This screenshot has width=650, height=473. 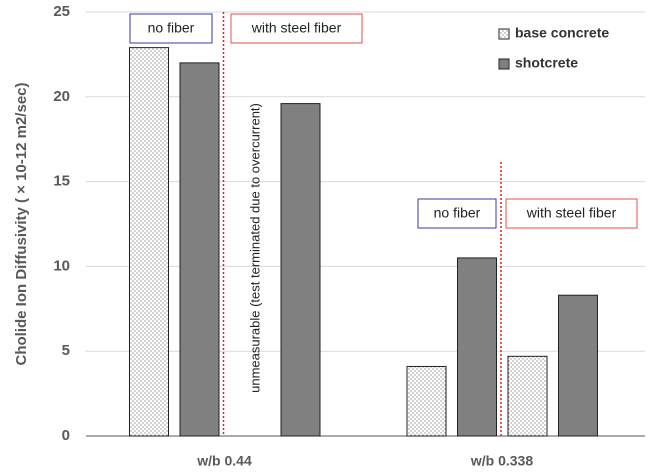 I want to click on y-tick-label: 5, so click(x=66, y=350).